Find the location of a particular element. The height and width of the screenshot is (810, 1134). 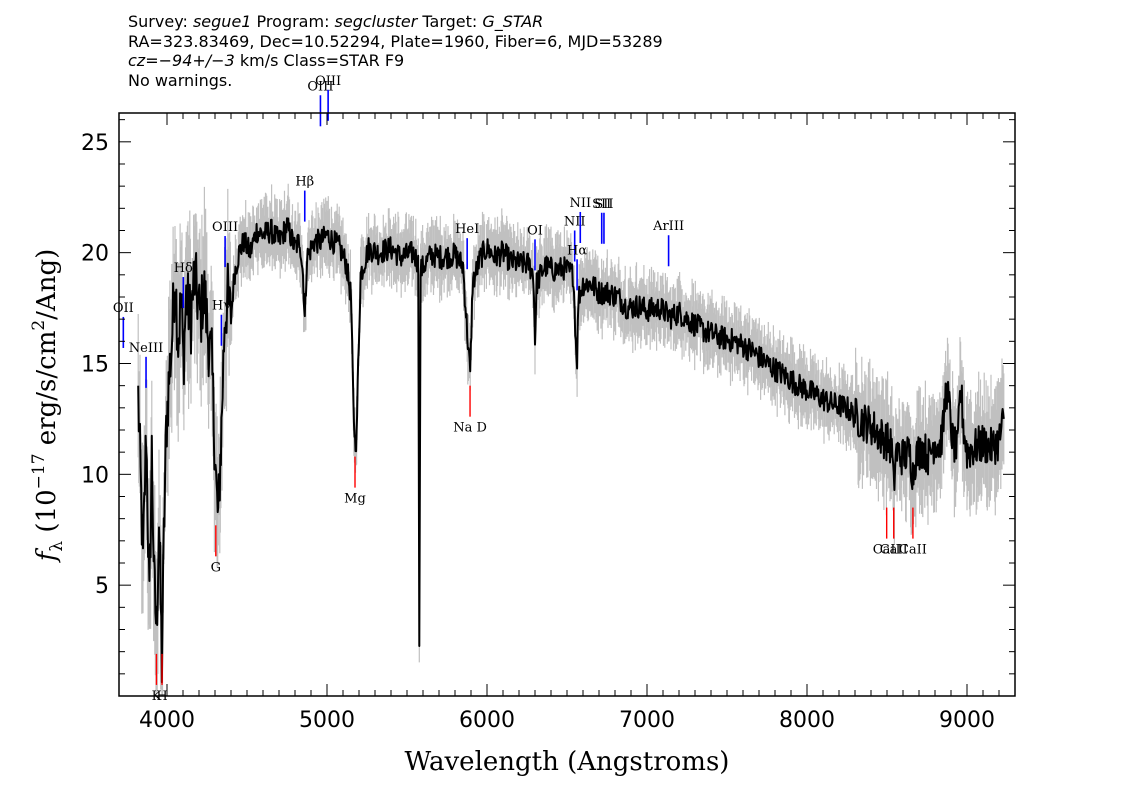

emission-line-label: Hβ is located at coordinates (304, 182).